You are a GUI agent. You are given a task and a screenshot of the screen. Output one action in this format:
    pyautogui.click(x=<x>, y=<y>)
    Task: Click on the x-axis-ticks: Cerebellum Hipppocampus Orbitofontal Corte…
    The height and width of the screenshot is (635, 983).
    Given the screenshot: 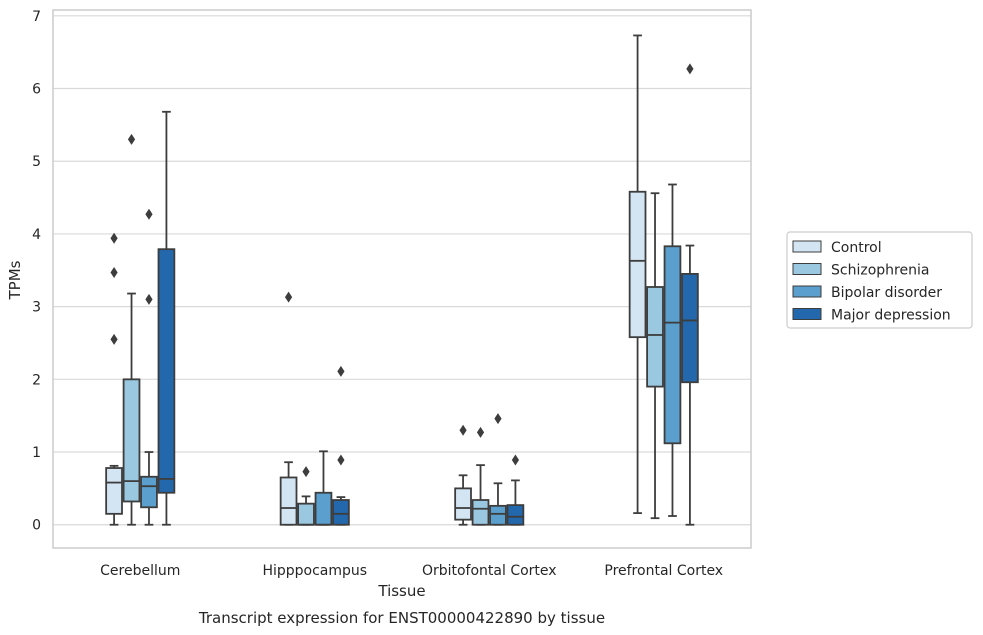 What is the action you would take?
    pyautogui.click(x=411, y=571)
    